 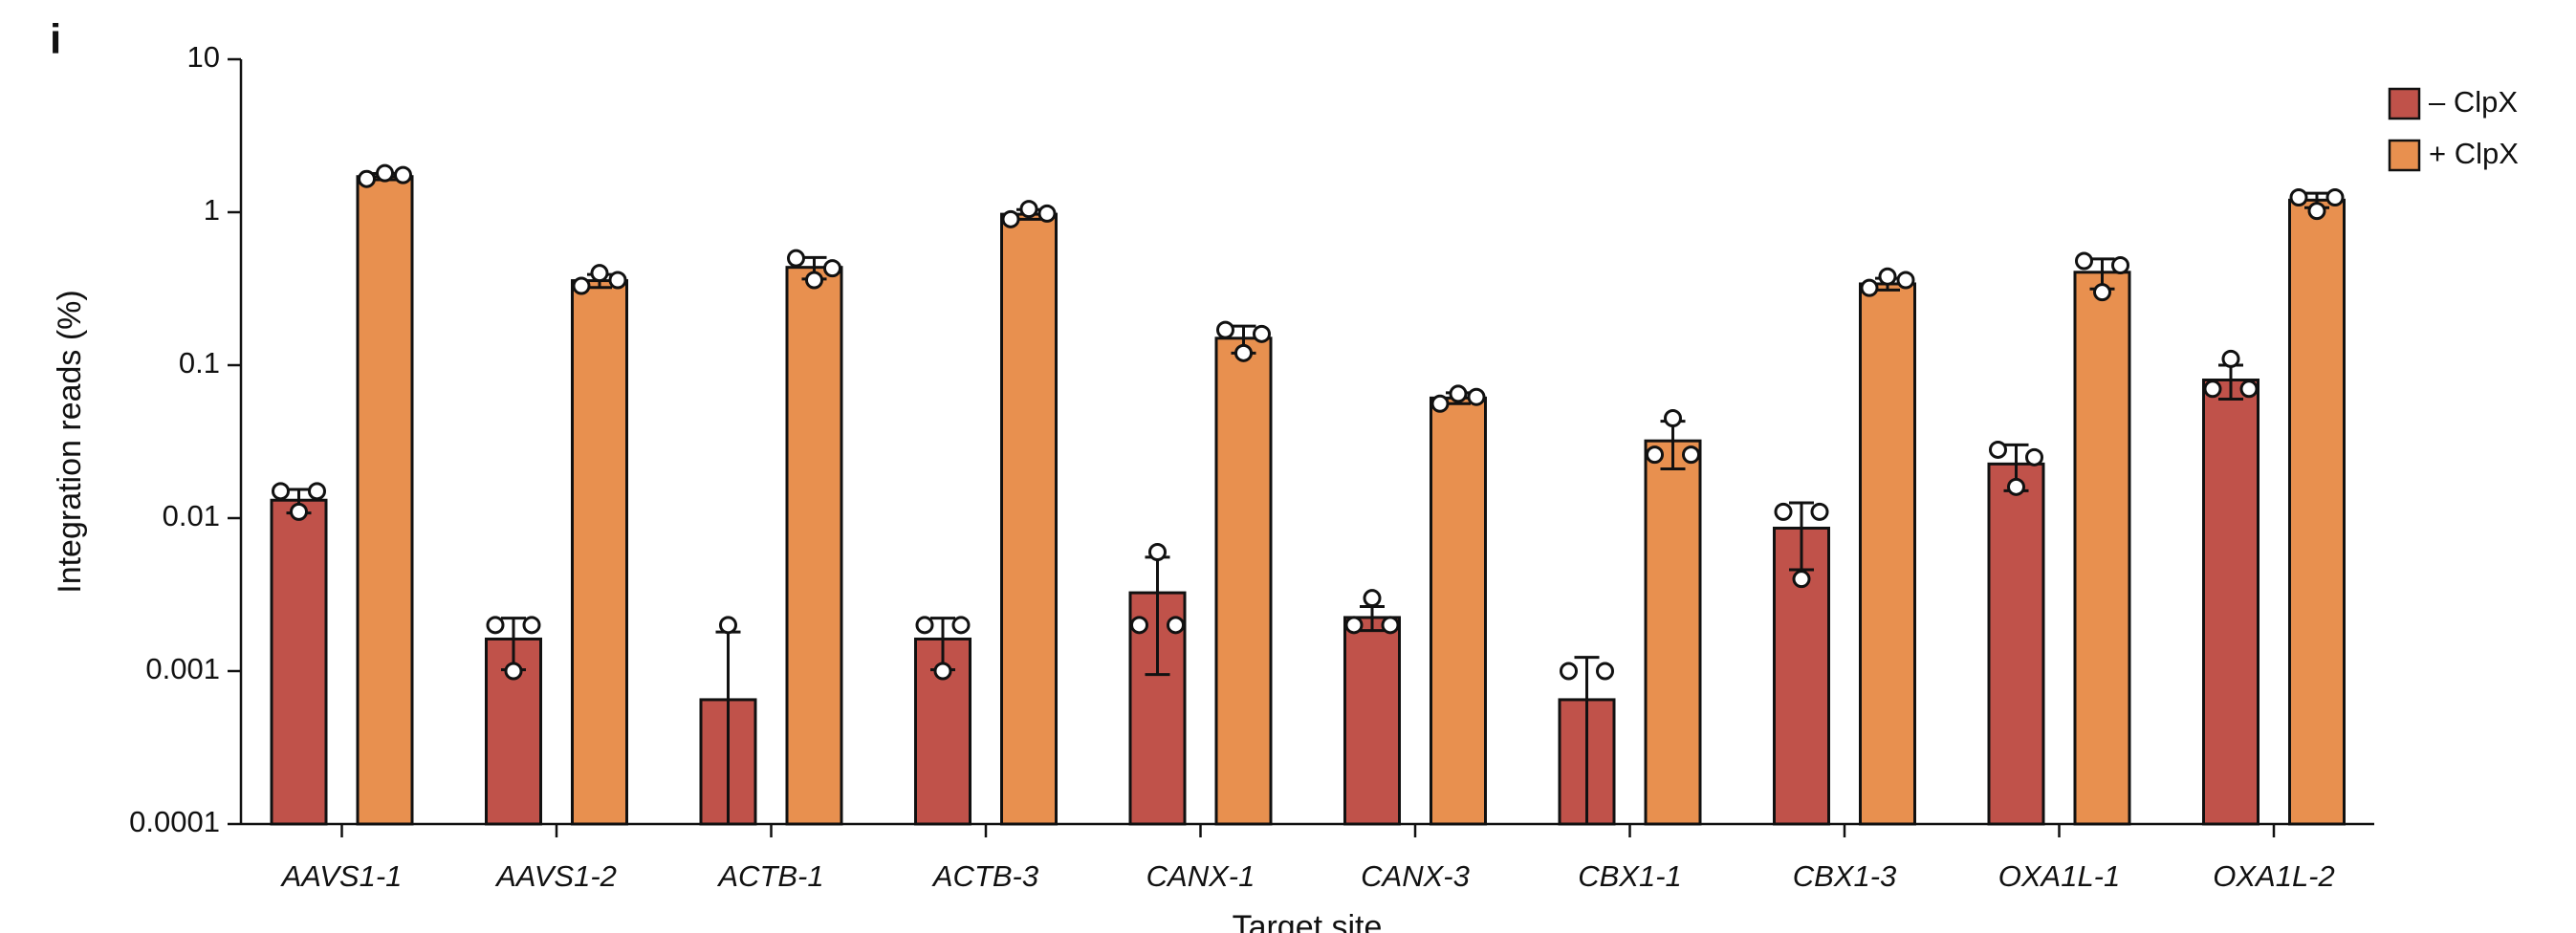 What do you see at coordinates (555, 876) in the screenshot?
I see `x-tick-label: AAVS1-2` at bounding box center [555, 876].